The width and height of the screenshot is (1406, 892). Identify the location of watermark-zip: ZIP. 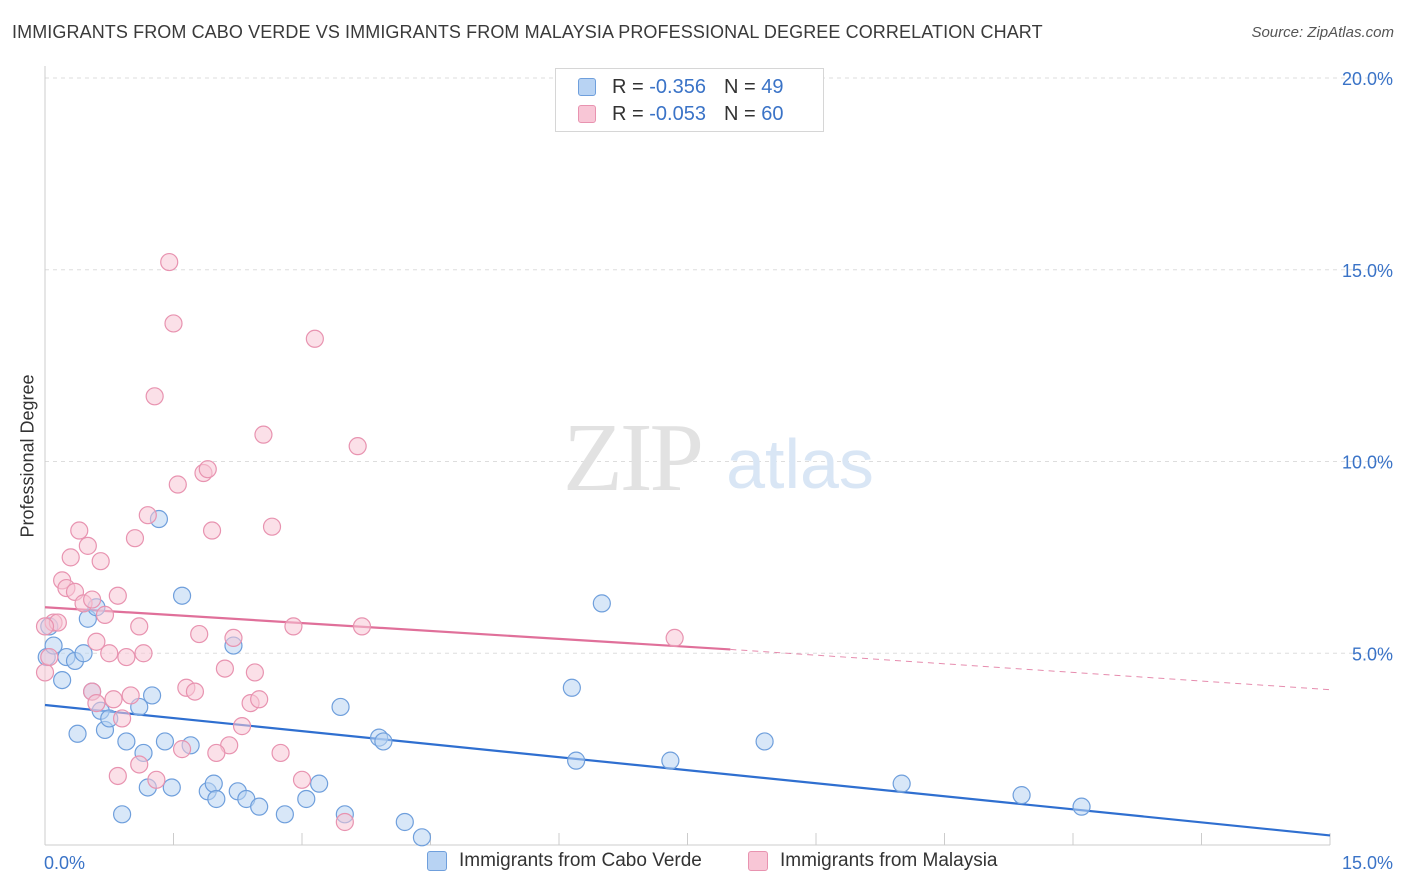
(632, 458).